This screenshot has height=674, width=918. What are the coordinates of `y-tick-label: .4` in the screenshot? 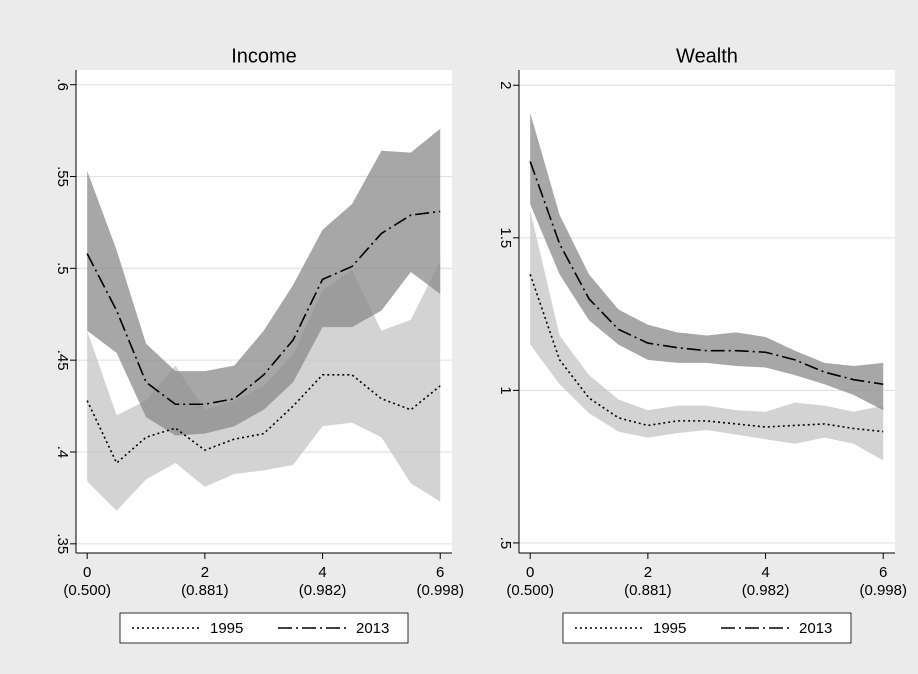 It's located at (62, 452).